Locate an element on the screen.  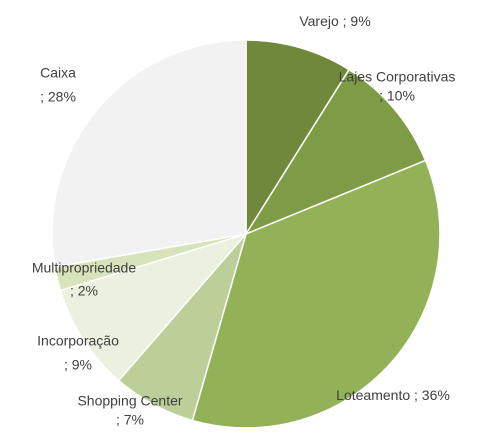
category-name: Varejo is located at coordinates (319, 21).